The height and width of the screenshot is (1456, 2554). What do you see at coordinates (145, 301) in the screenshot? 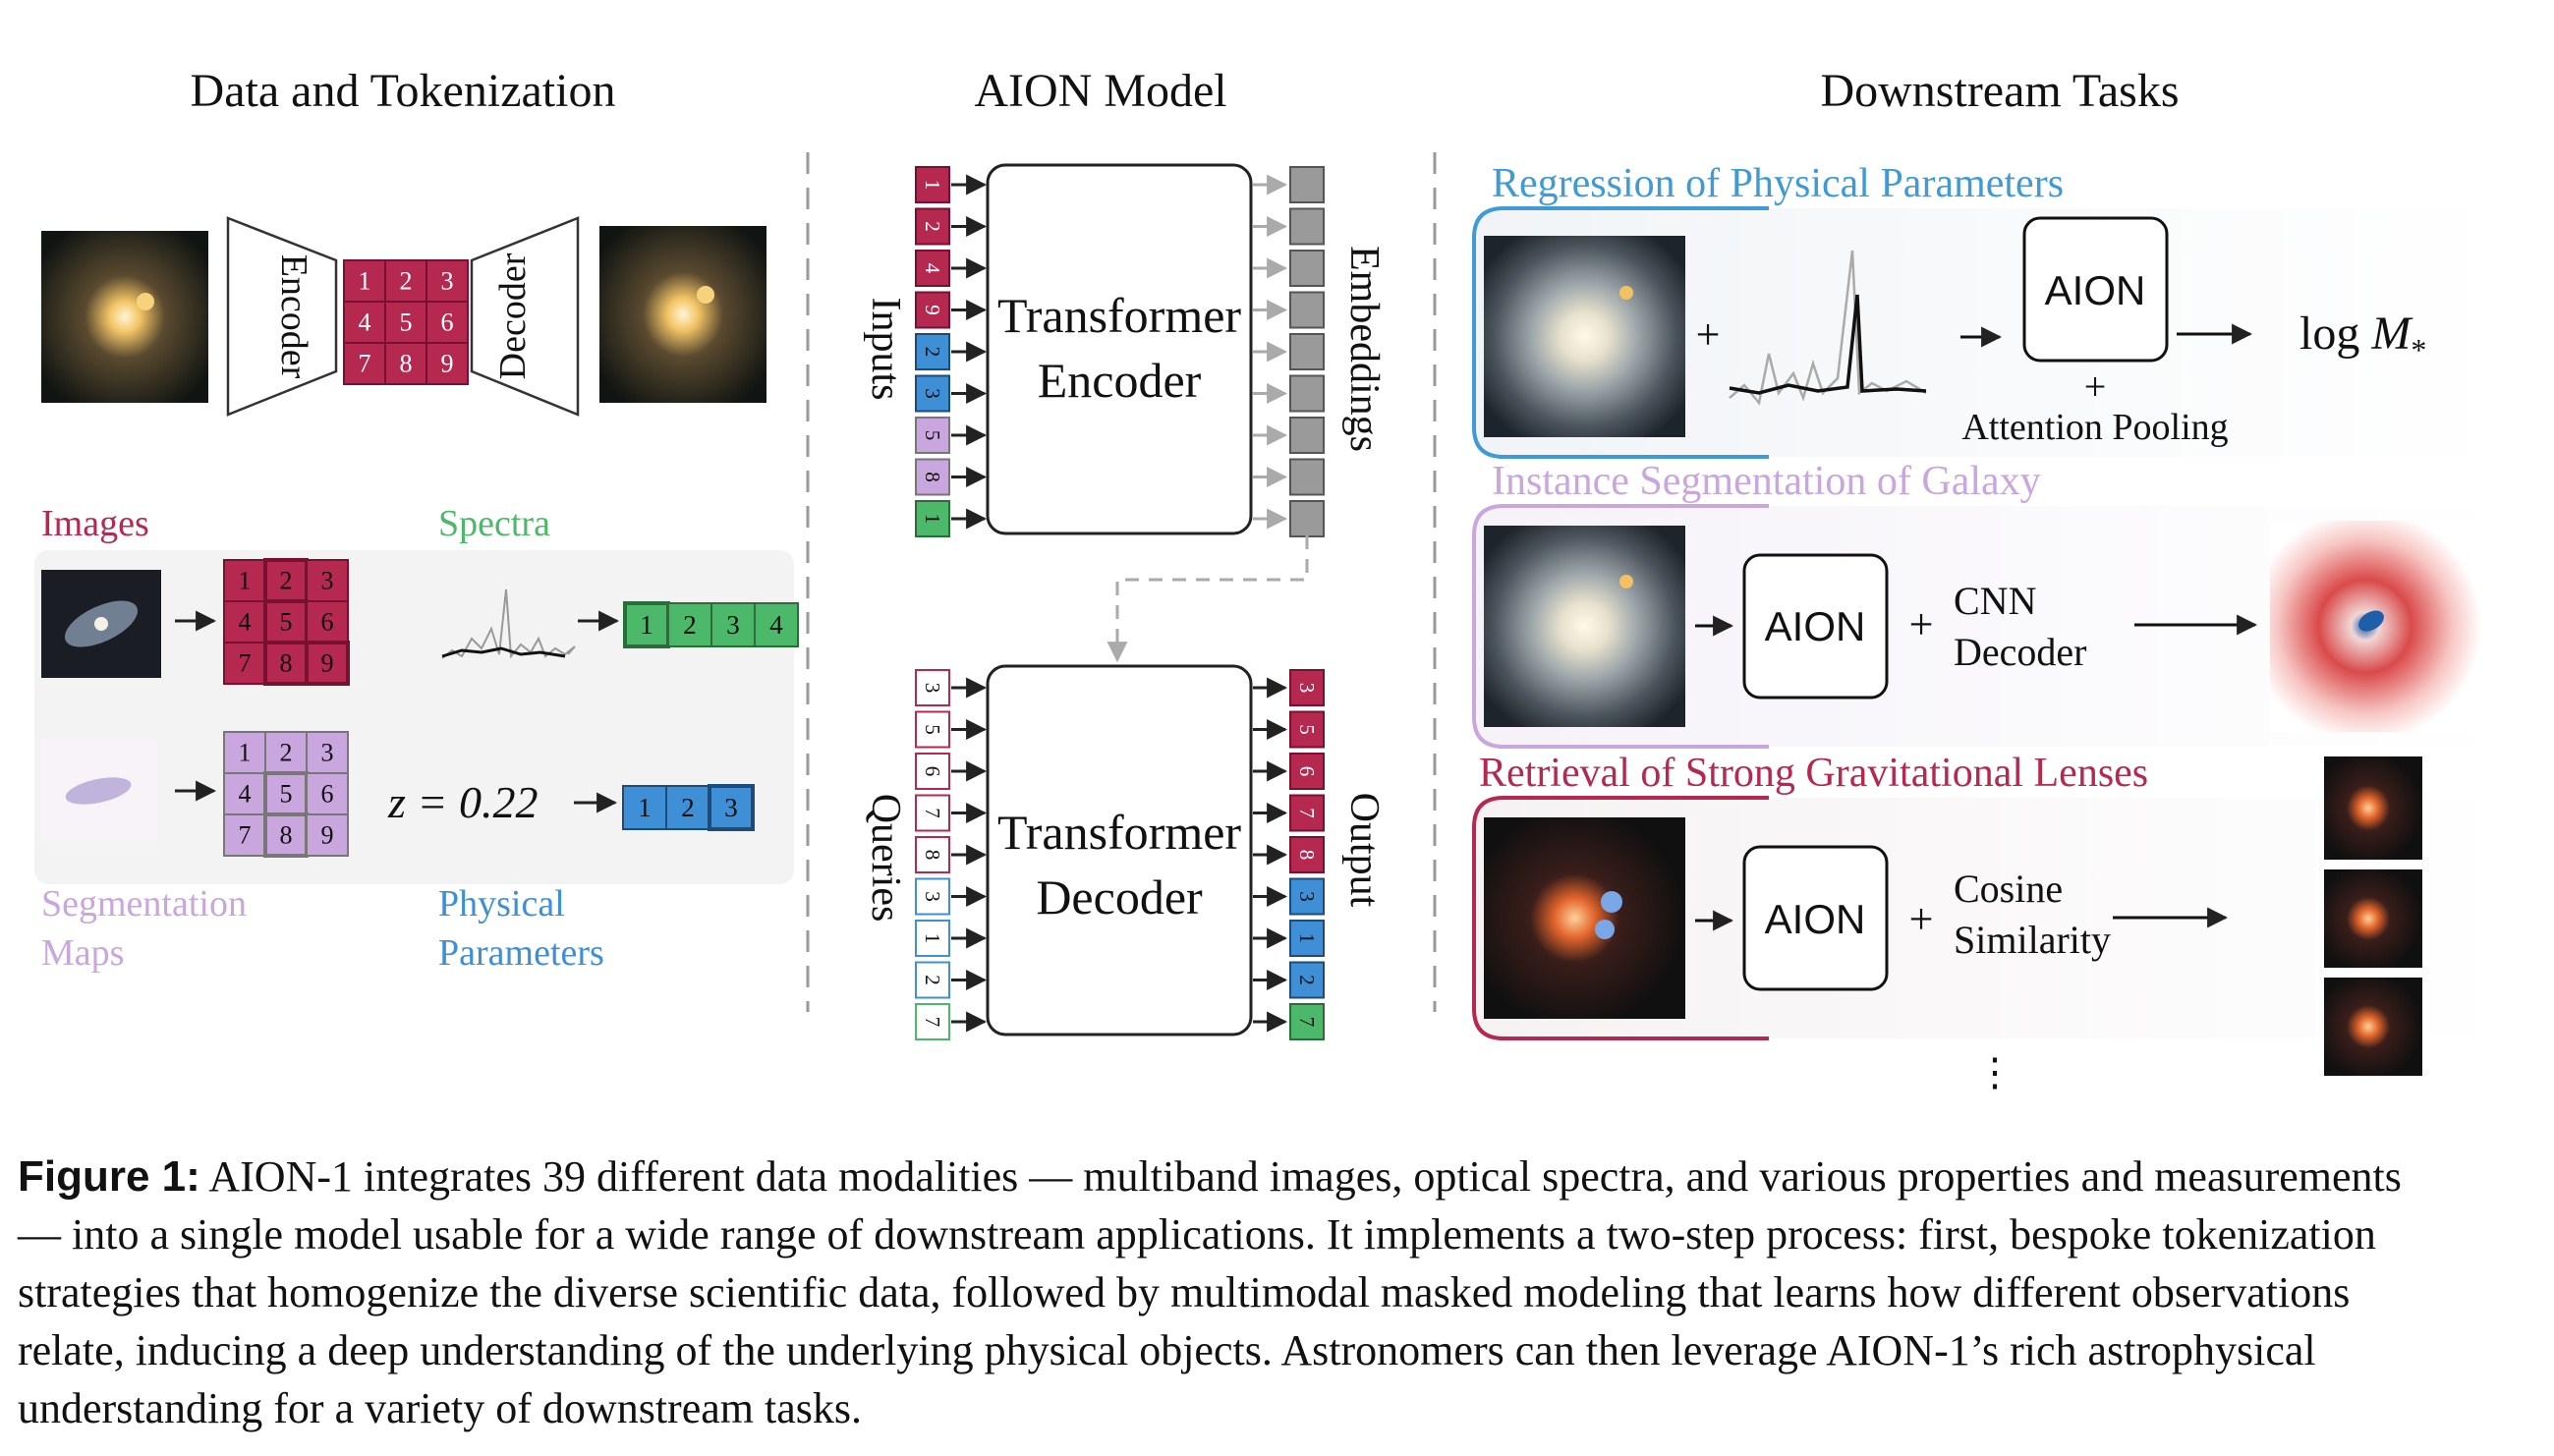
I see `galaxy-companion` at bounding box center [145, 301].